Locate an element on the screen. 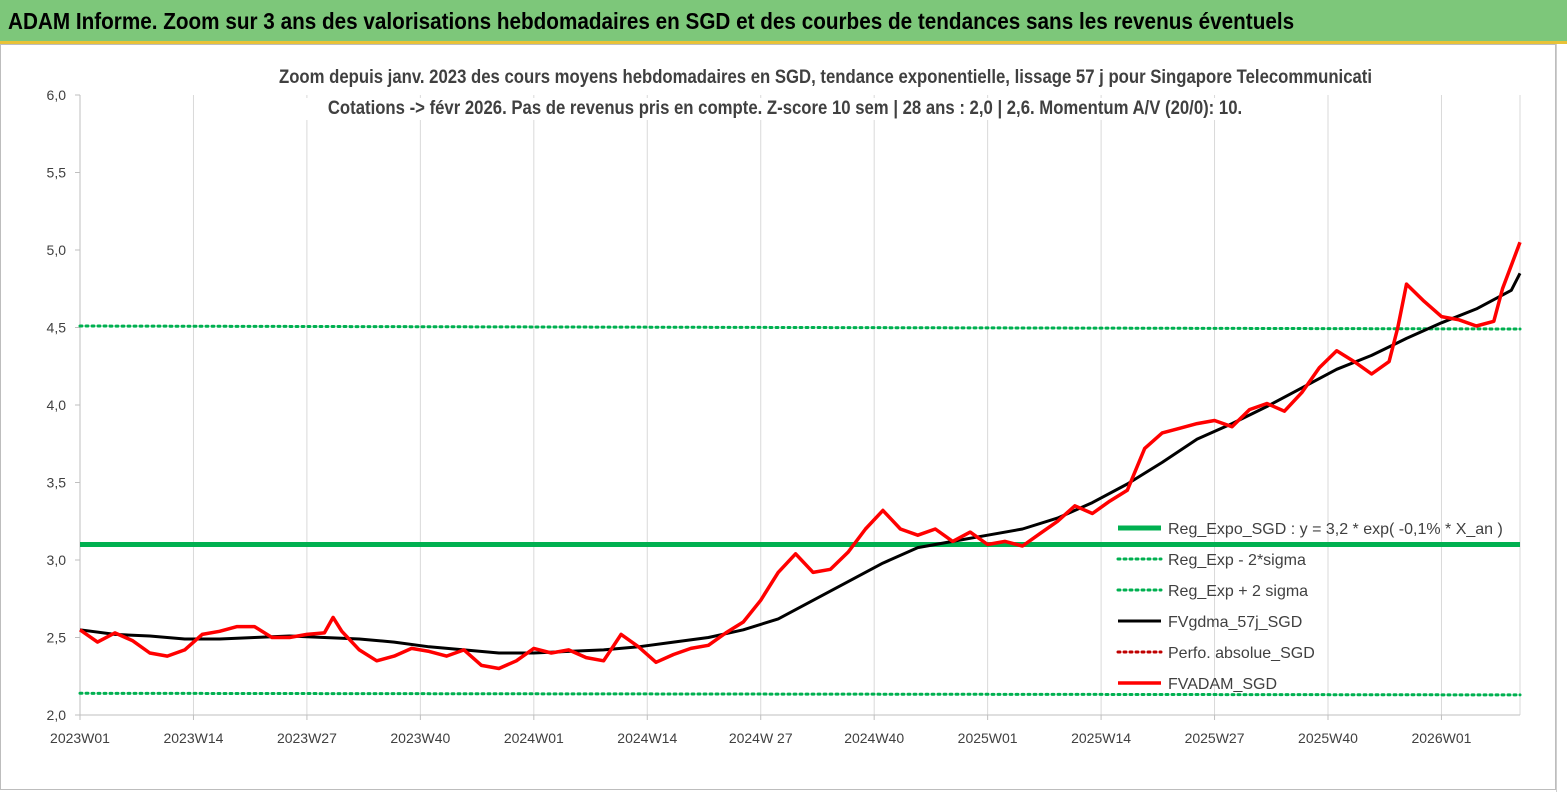 This screenshot has height=792, width=1567. legend-label: Perfo. absolue_SGD is located at coordinates (1241, 653).